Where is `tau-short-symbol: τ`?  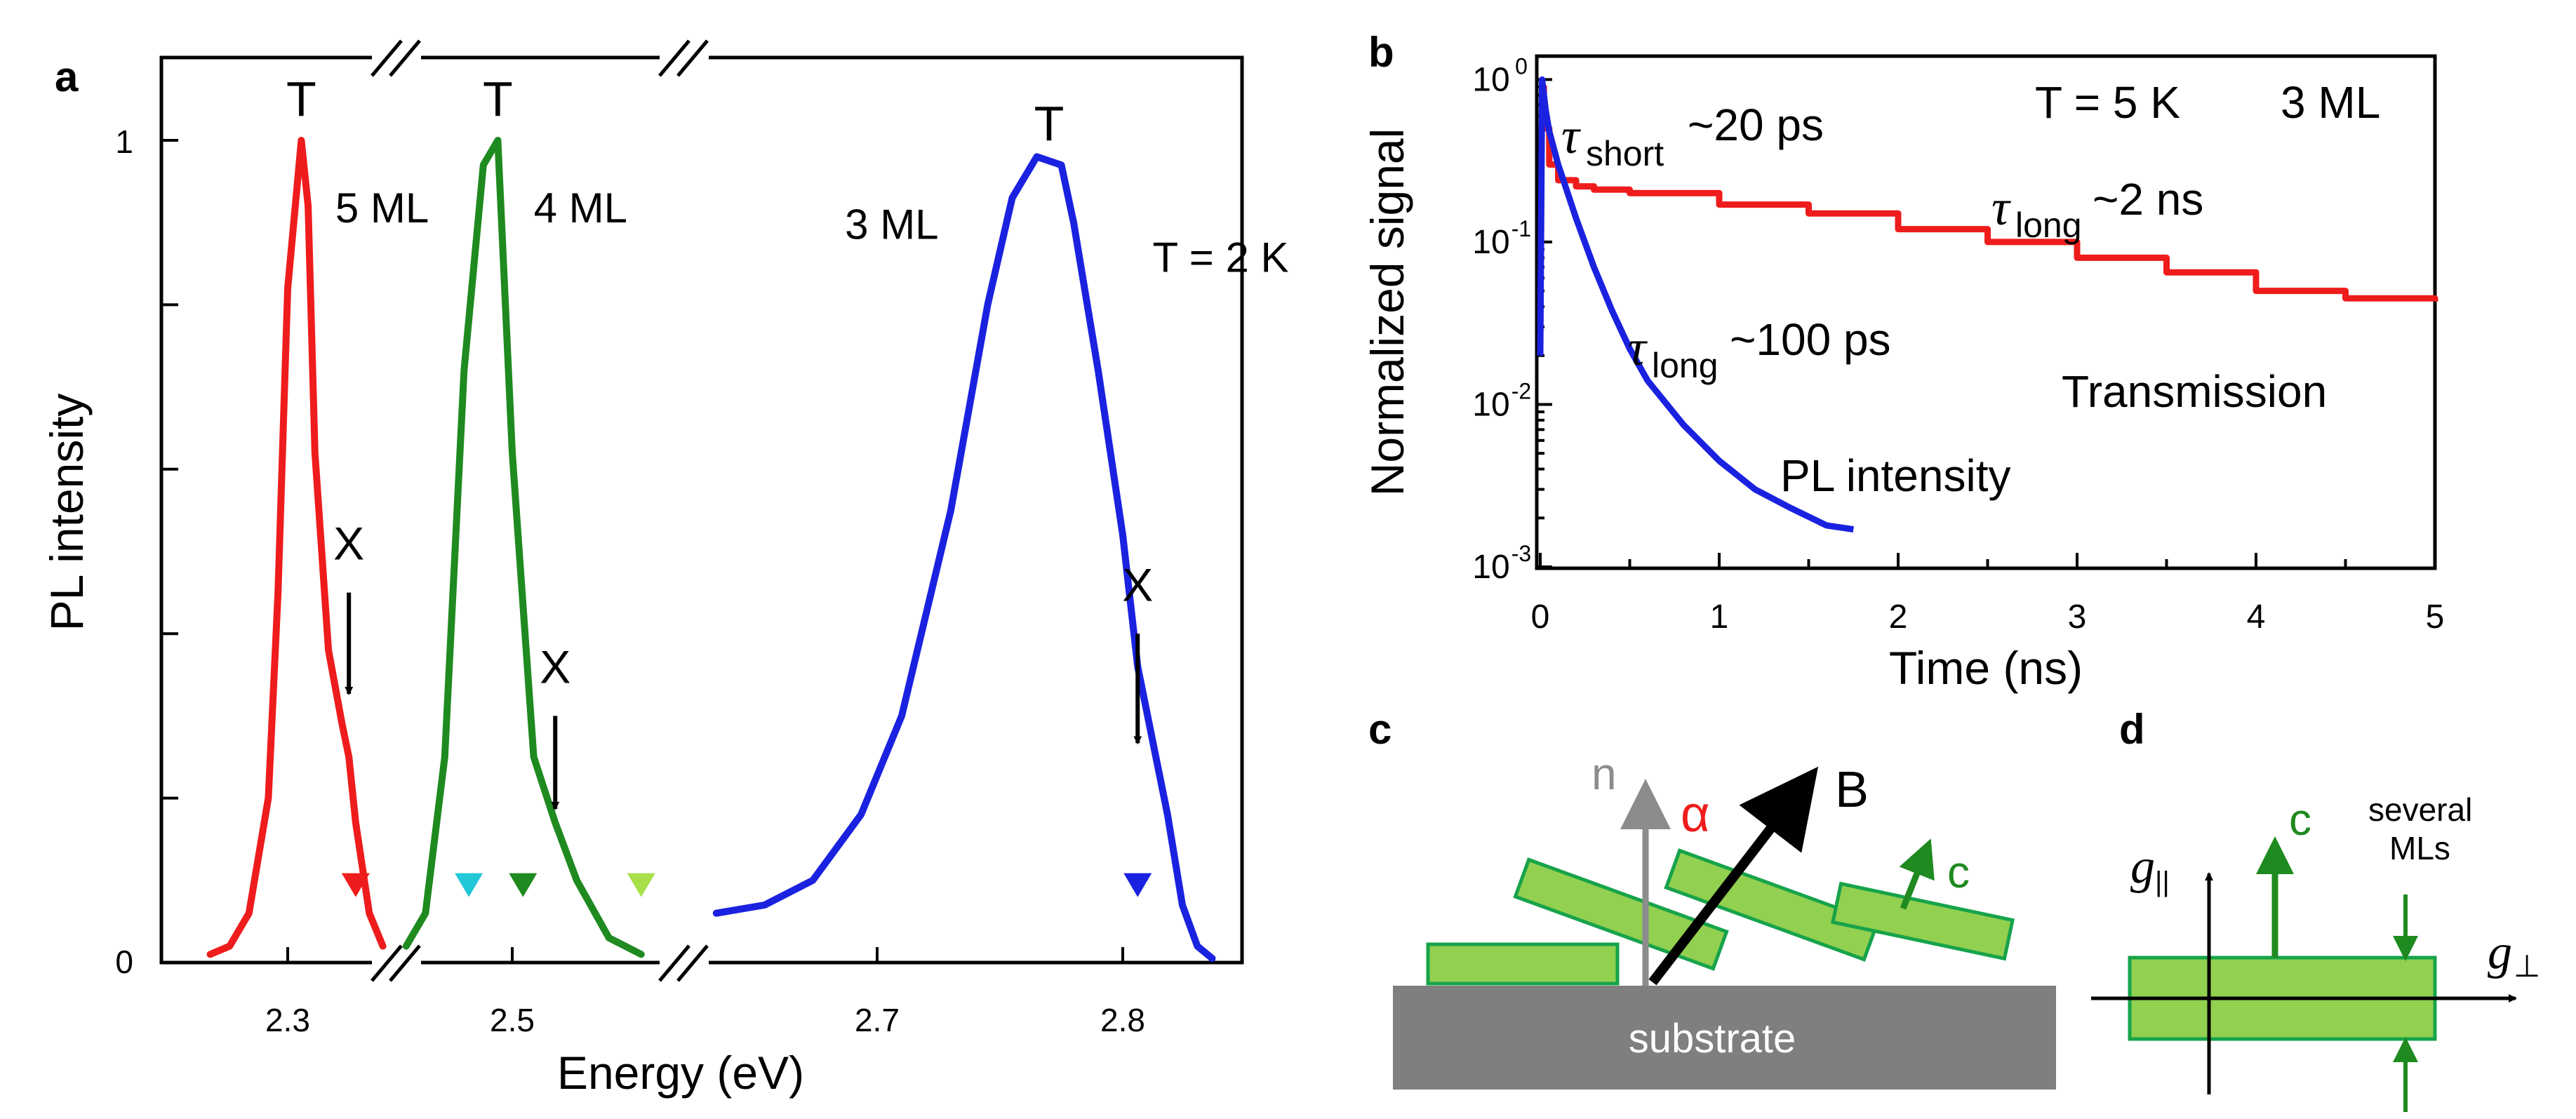
tau-short-symbol: τ is located at coordinates (1571, 136).